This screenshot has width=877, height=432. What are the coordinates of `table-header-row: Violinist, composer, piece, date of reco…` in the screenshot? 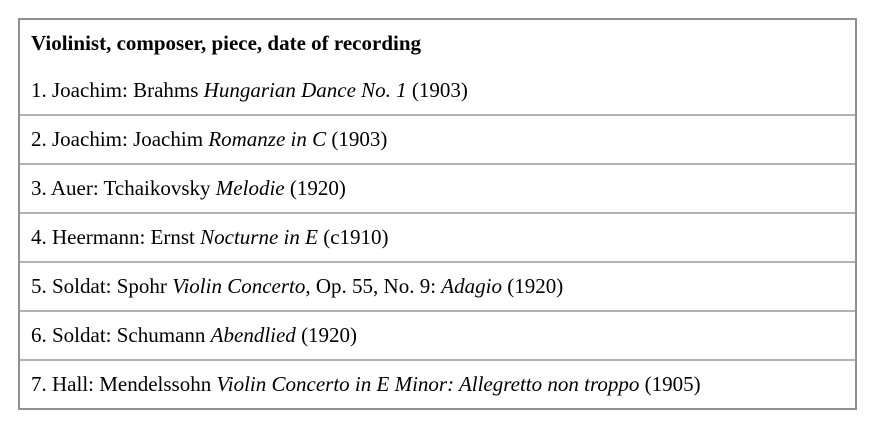 It's located at (437, 43).